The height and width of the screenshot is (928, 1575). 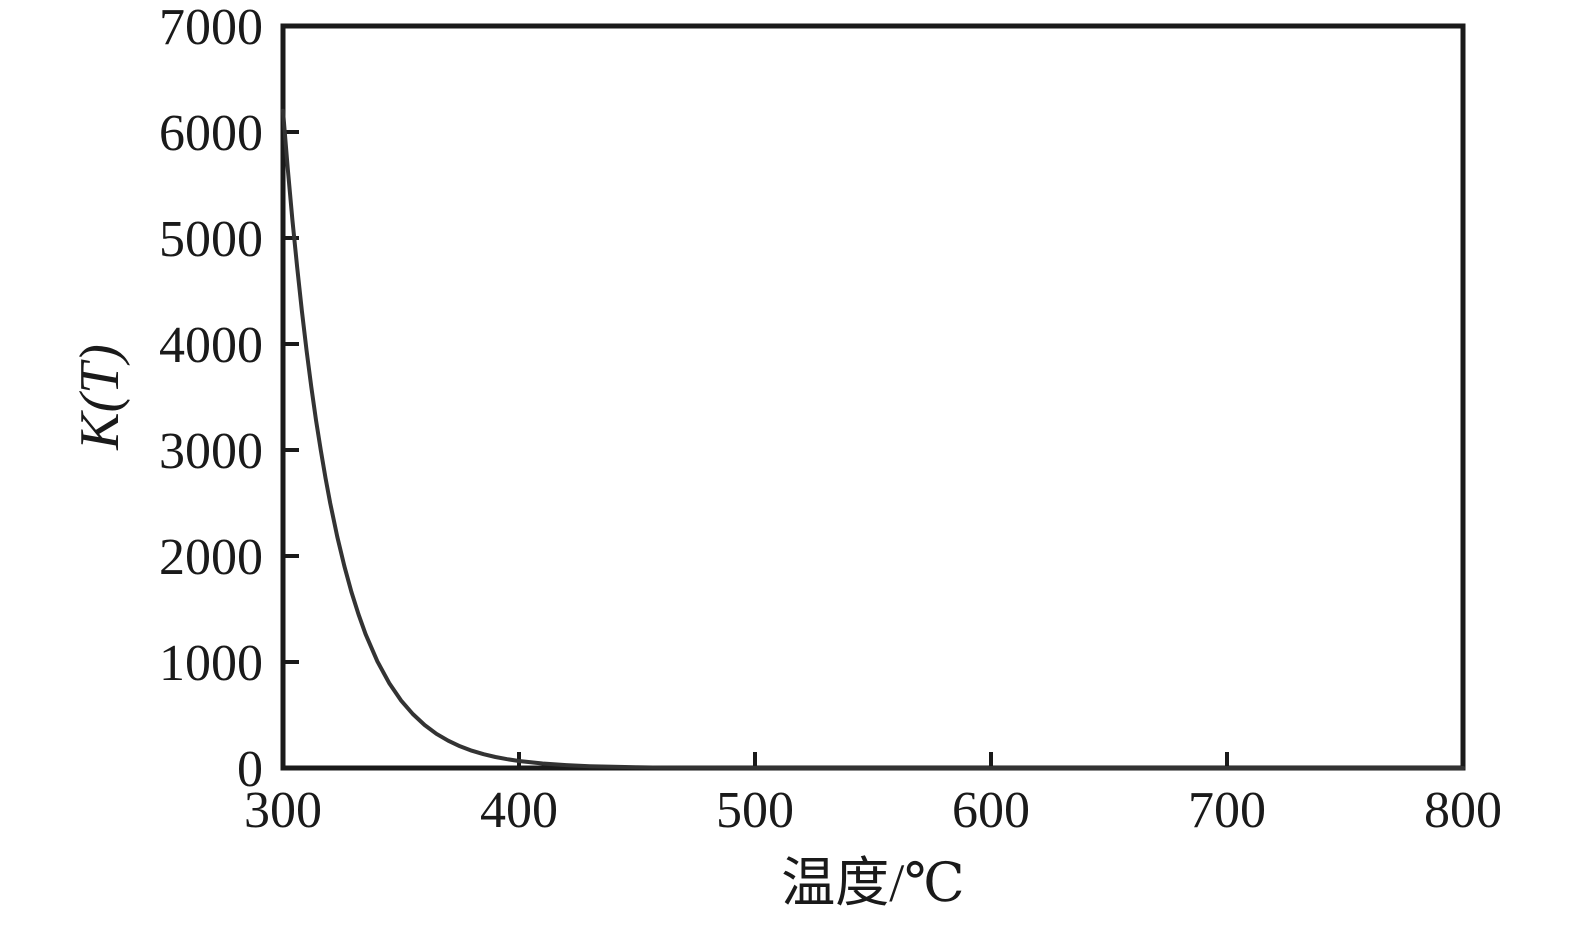 I want to click on y-tick-label: 2000, so click(x=211, y=557).